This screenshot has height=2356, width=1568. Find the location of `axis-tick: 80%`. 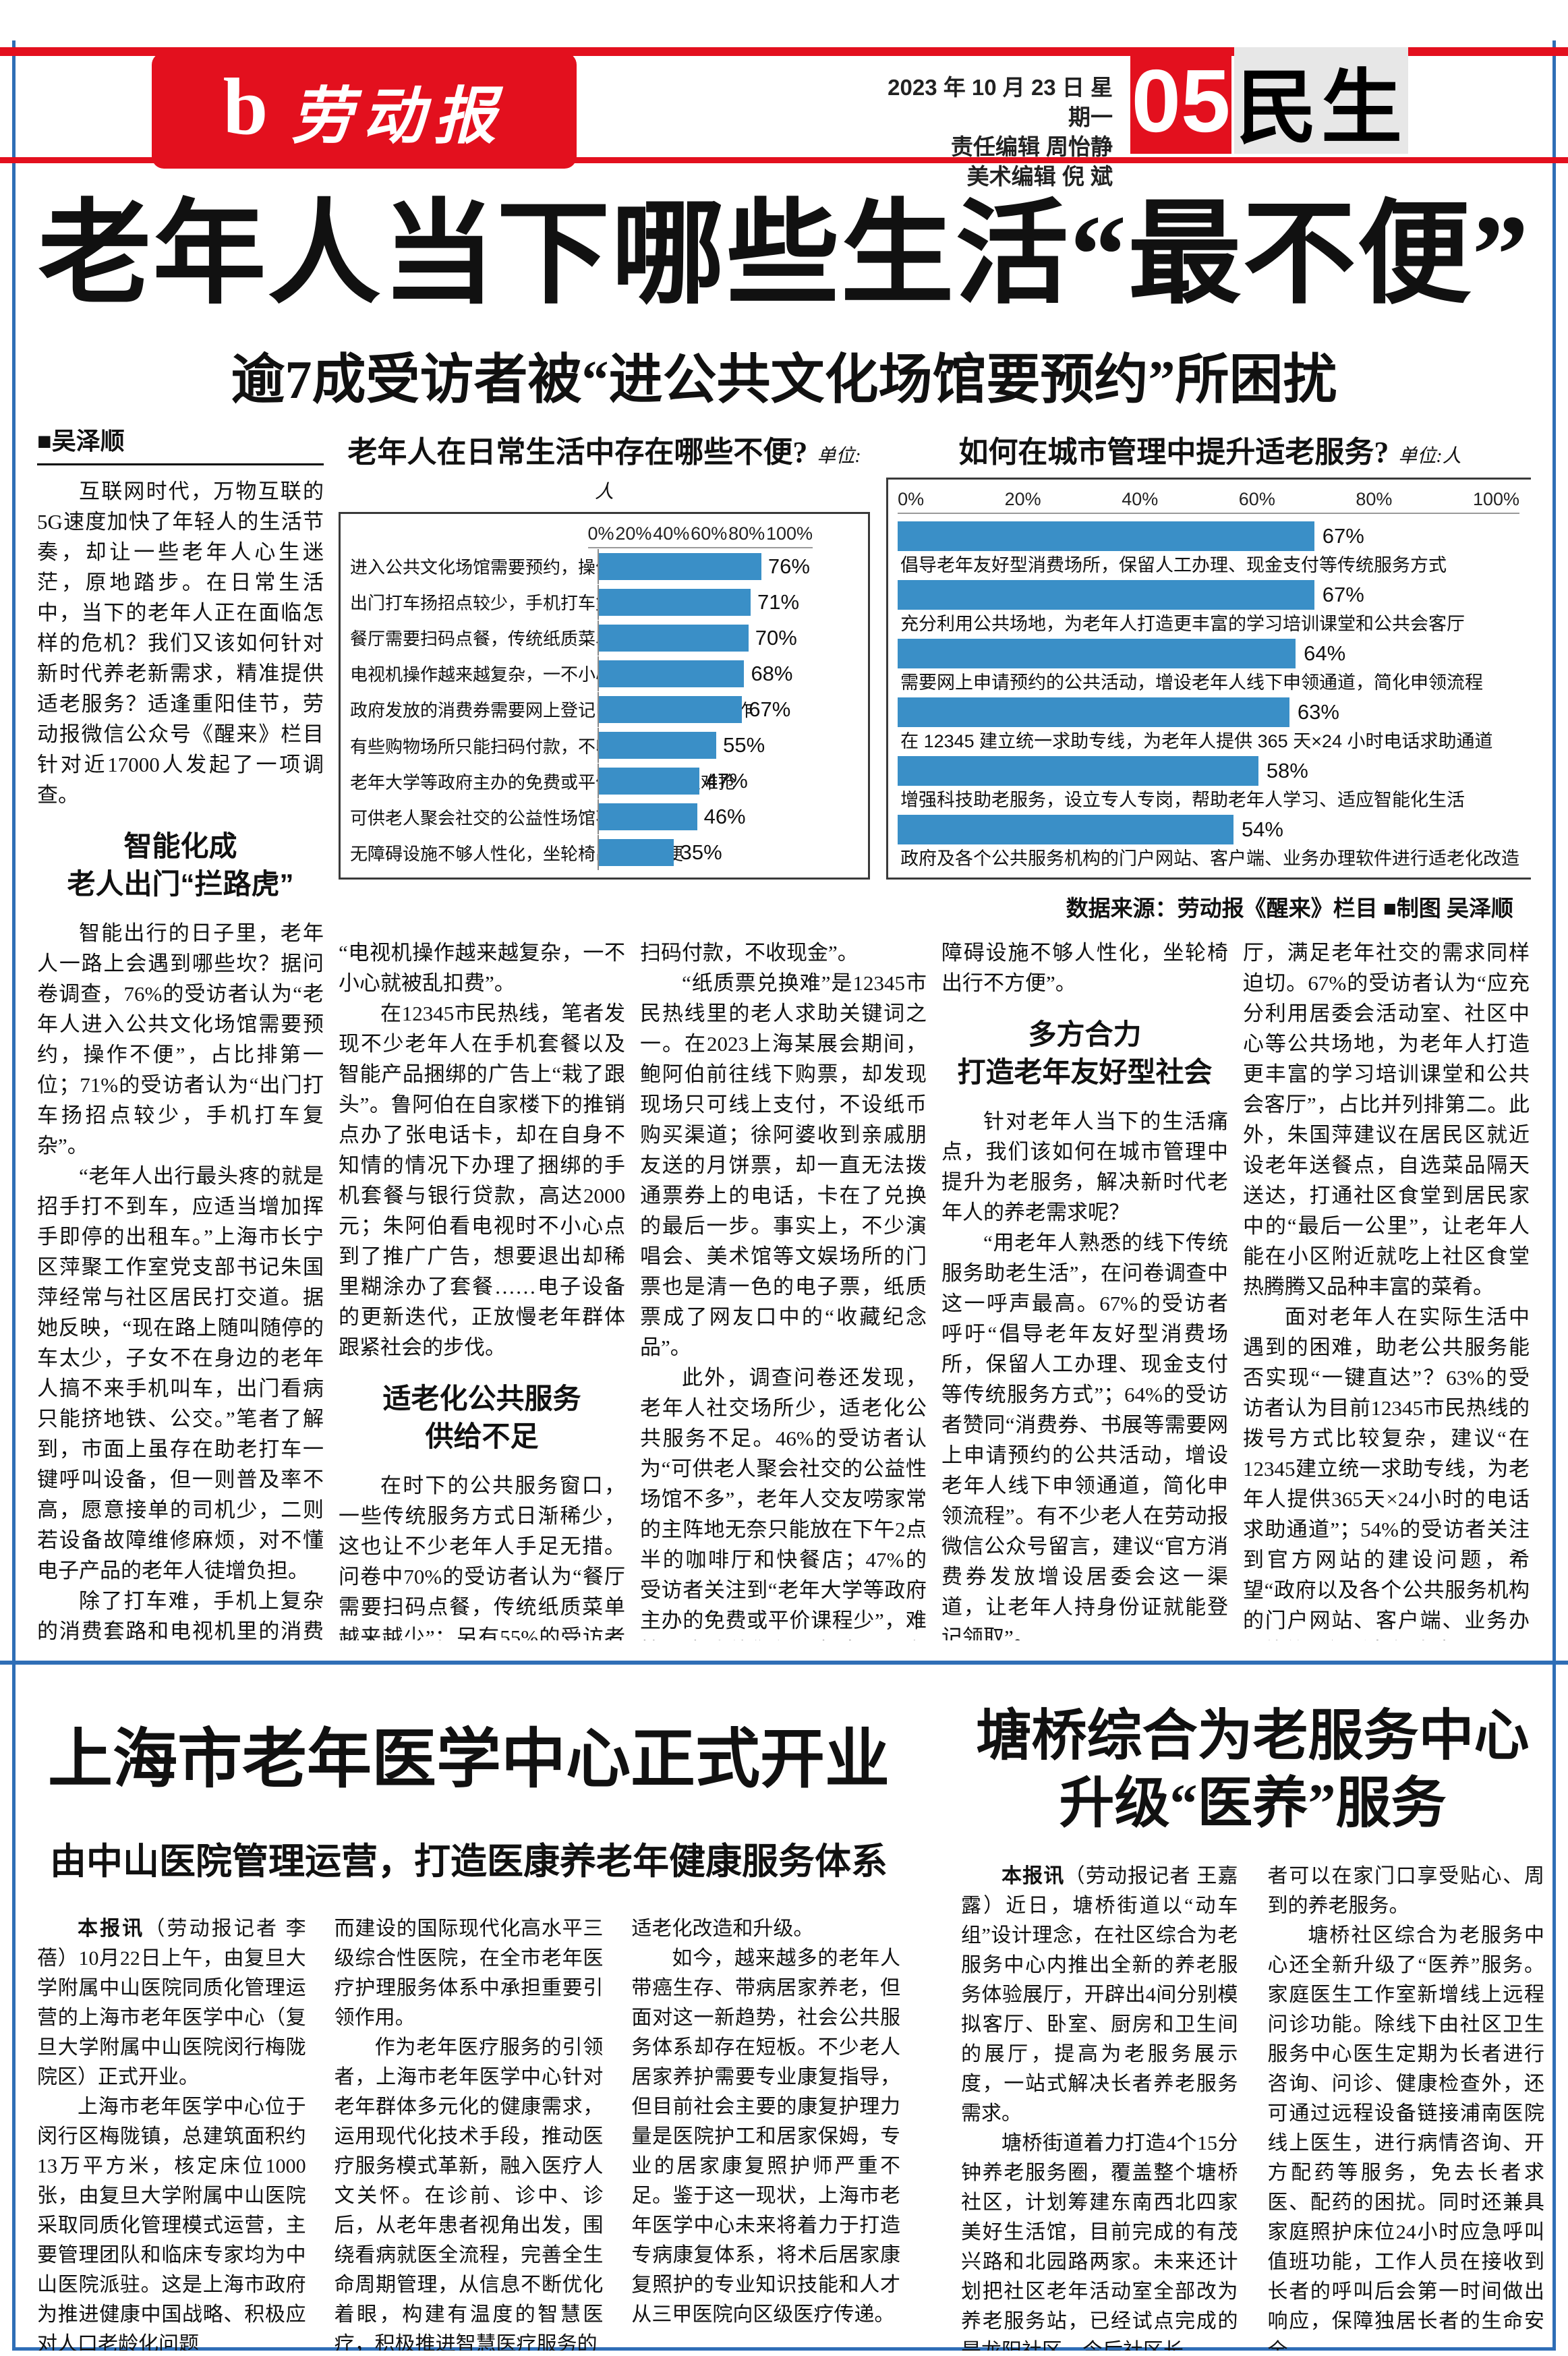

axis-tick: 80% is located at coordinates (746, 533).